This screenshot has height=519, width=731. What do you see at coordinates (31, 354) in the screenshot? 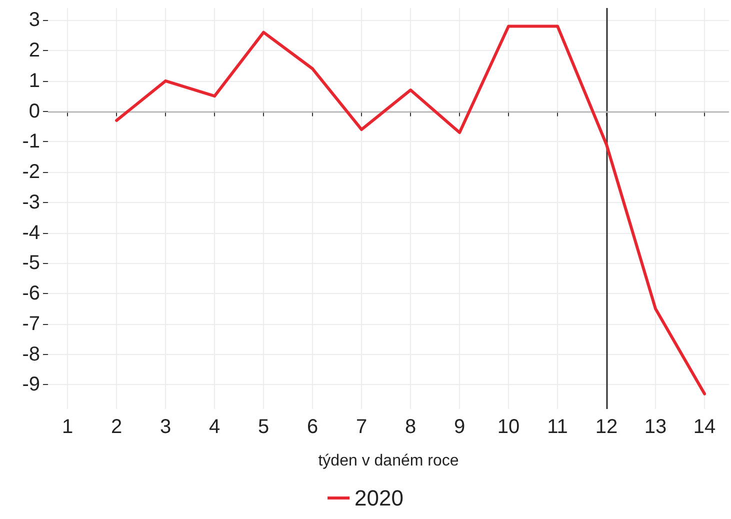
I see `y-tick-label: -8` at bounding box center [31, 354].